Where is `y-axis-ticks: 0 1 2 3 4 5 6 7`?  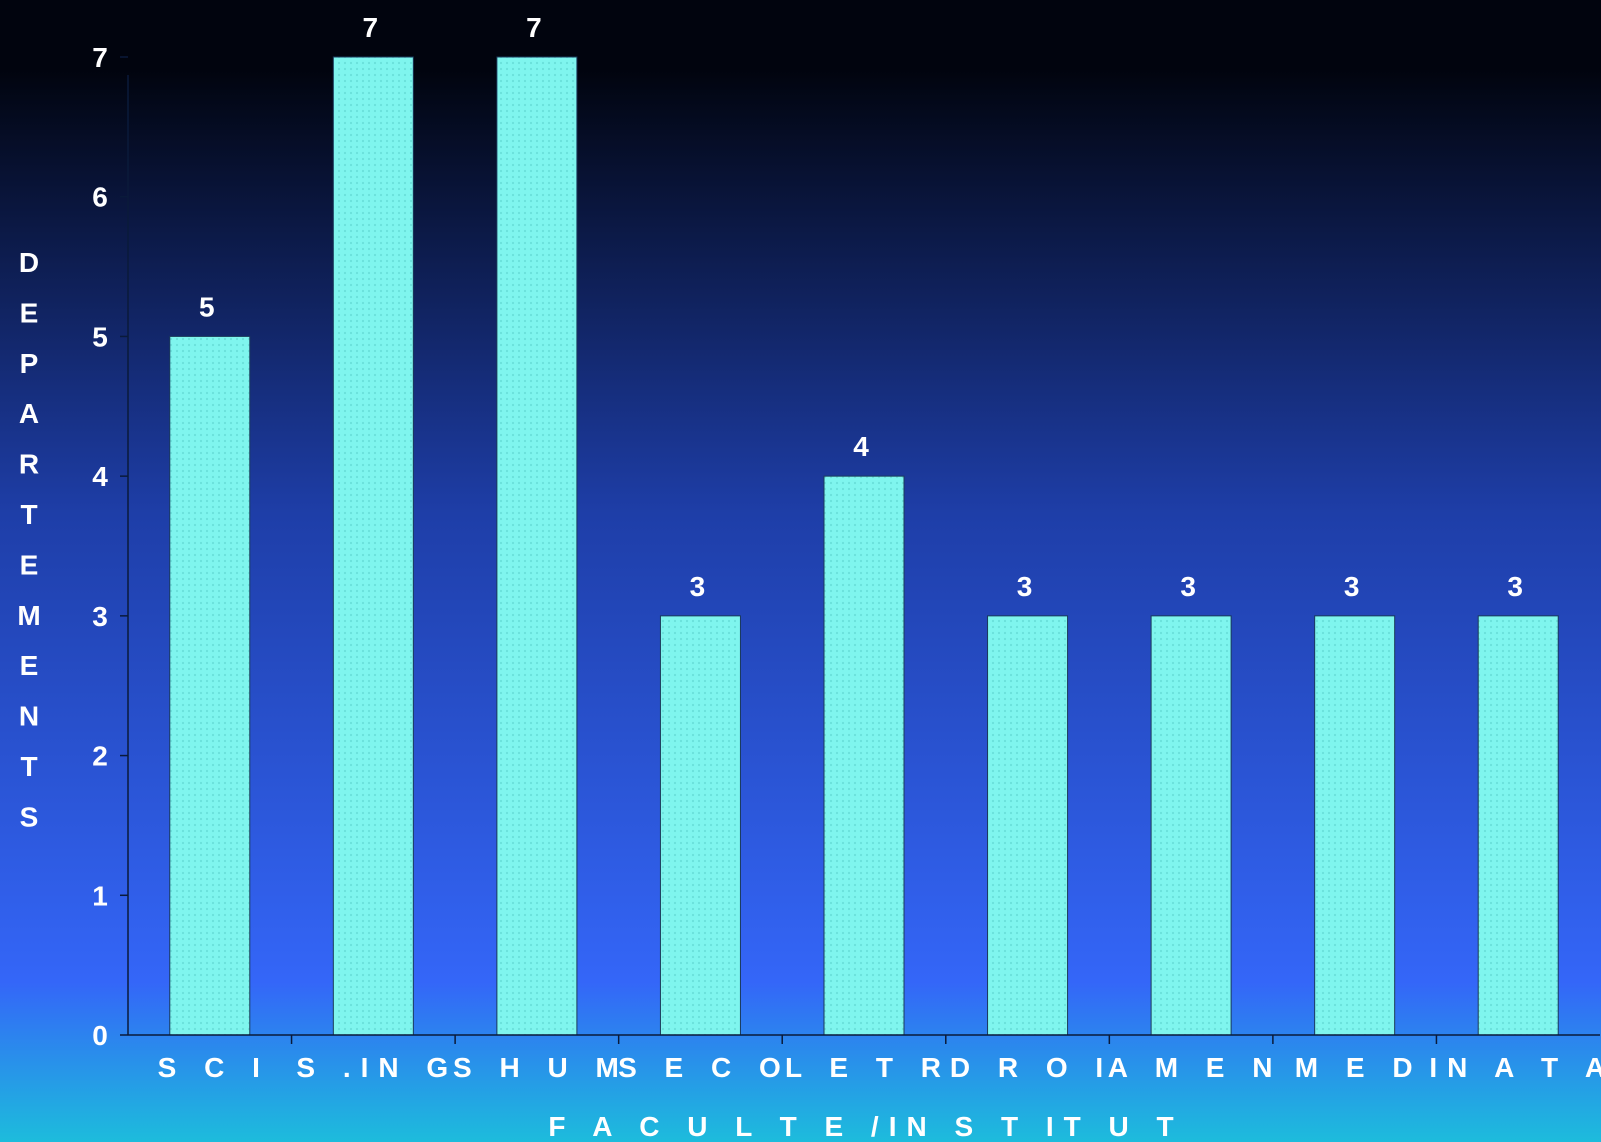
y-axis-ticks: 0 1 2 3 4 5 6 7 is located at coordinates (110, 546).